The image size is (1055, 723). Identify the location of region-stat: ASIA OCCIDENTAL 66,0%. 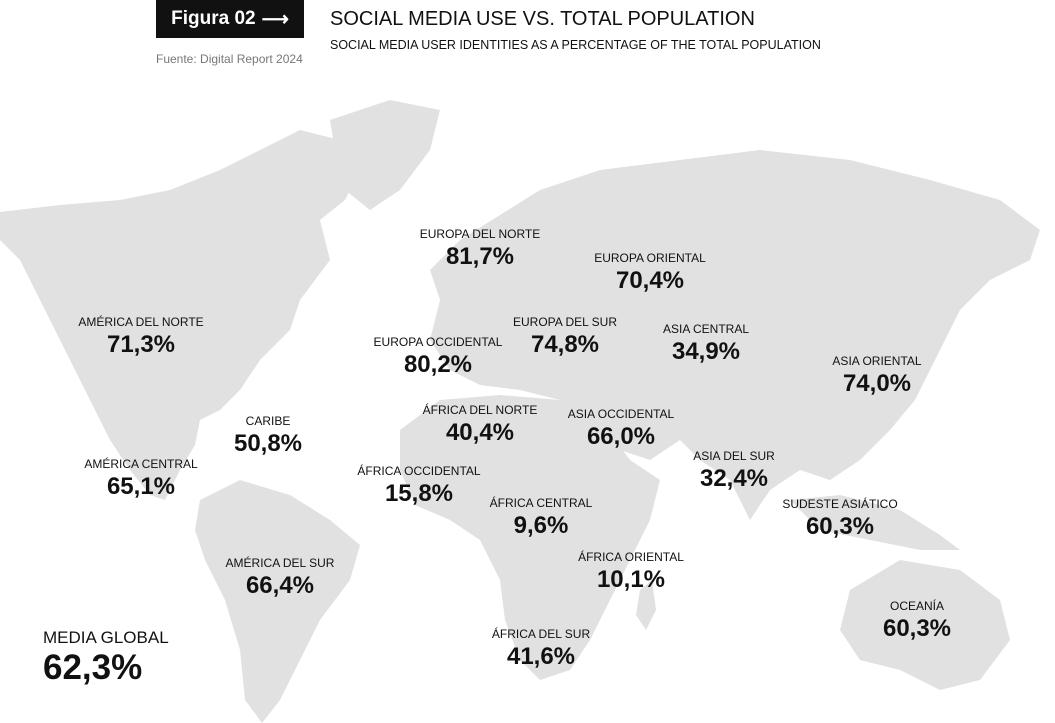
(621, 429).